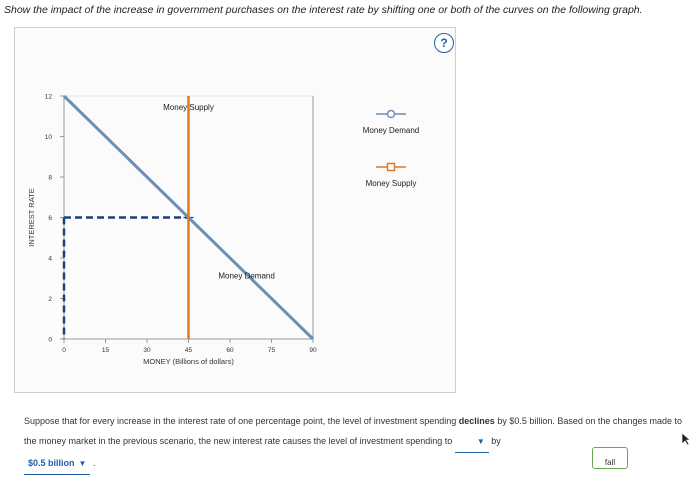 The width and height of the screenshot is (700, 478). I want to click on mouse-pointer-icon, so click(686, 439).